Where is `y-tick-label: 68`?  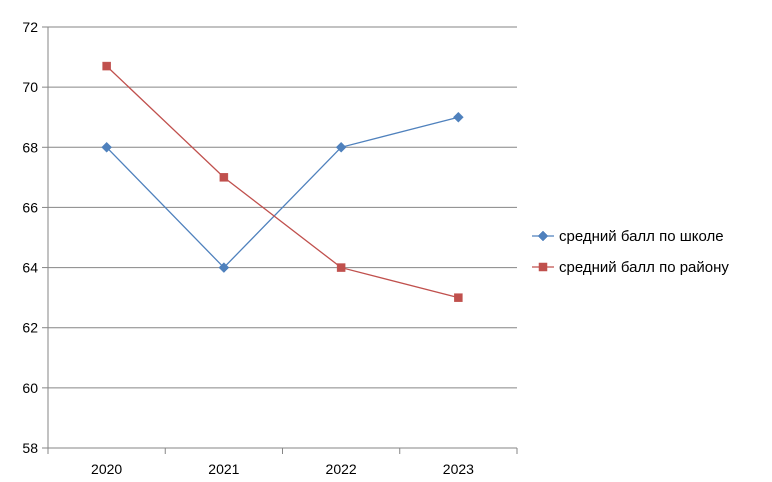
y-tick-label: 68 is located at coordinates (30, 147).